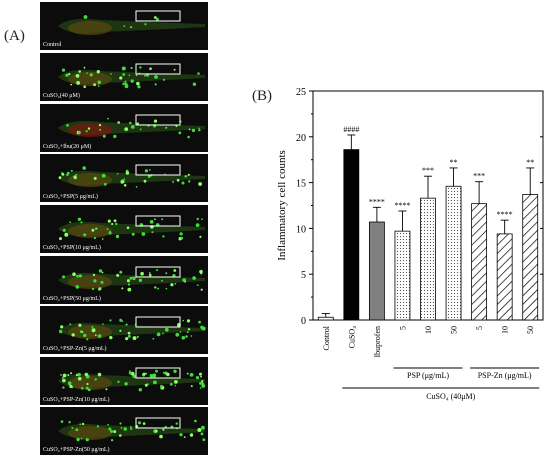 The image size is (550, 459). What do you see at coordinates (505, 330) in the screenshot?
I see `category-label: 10` at bounding box center [505, 330].